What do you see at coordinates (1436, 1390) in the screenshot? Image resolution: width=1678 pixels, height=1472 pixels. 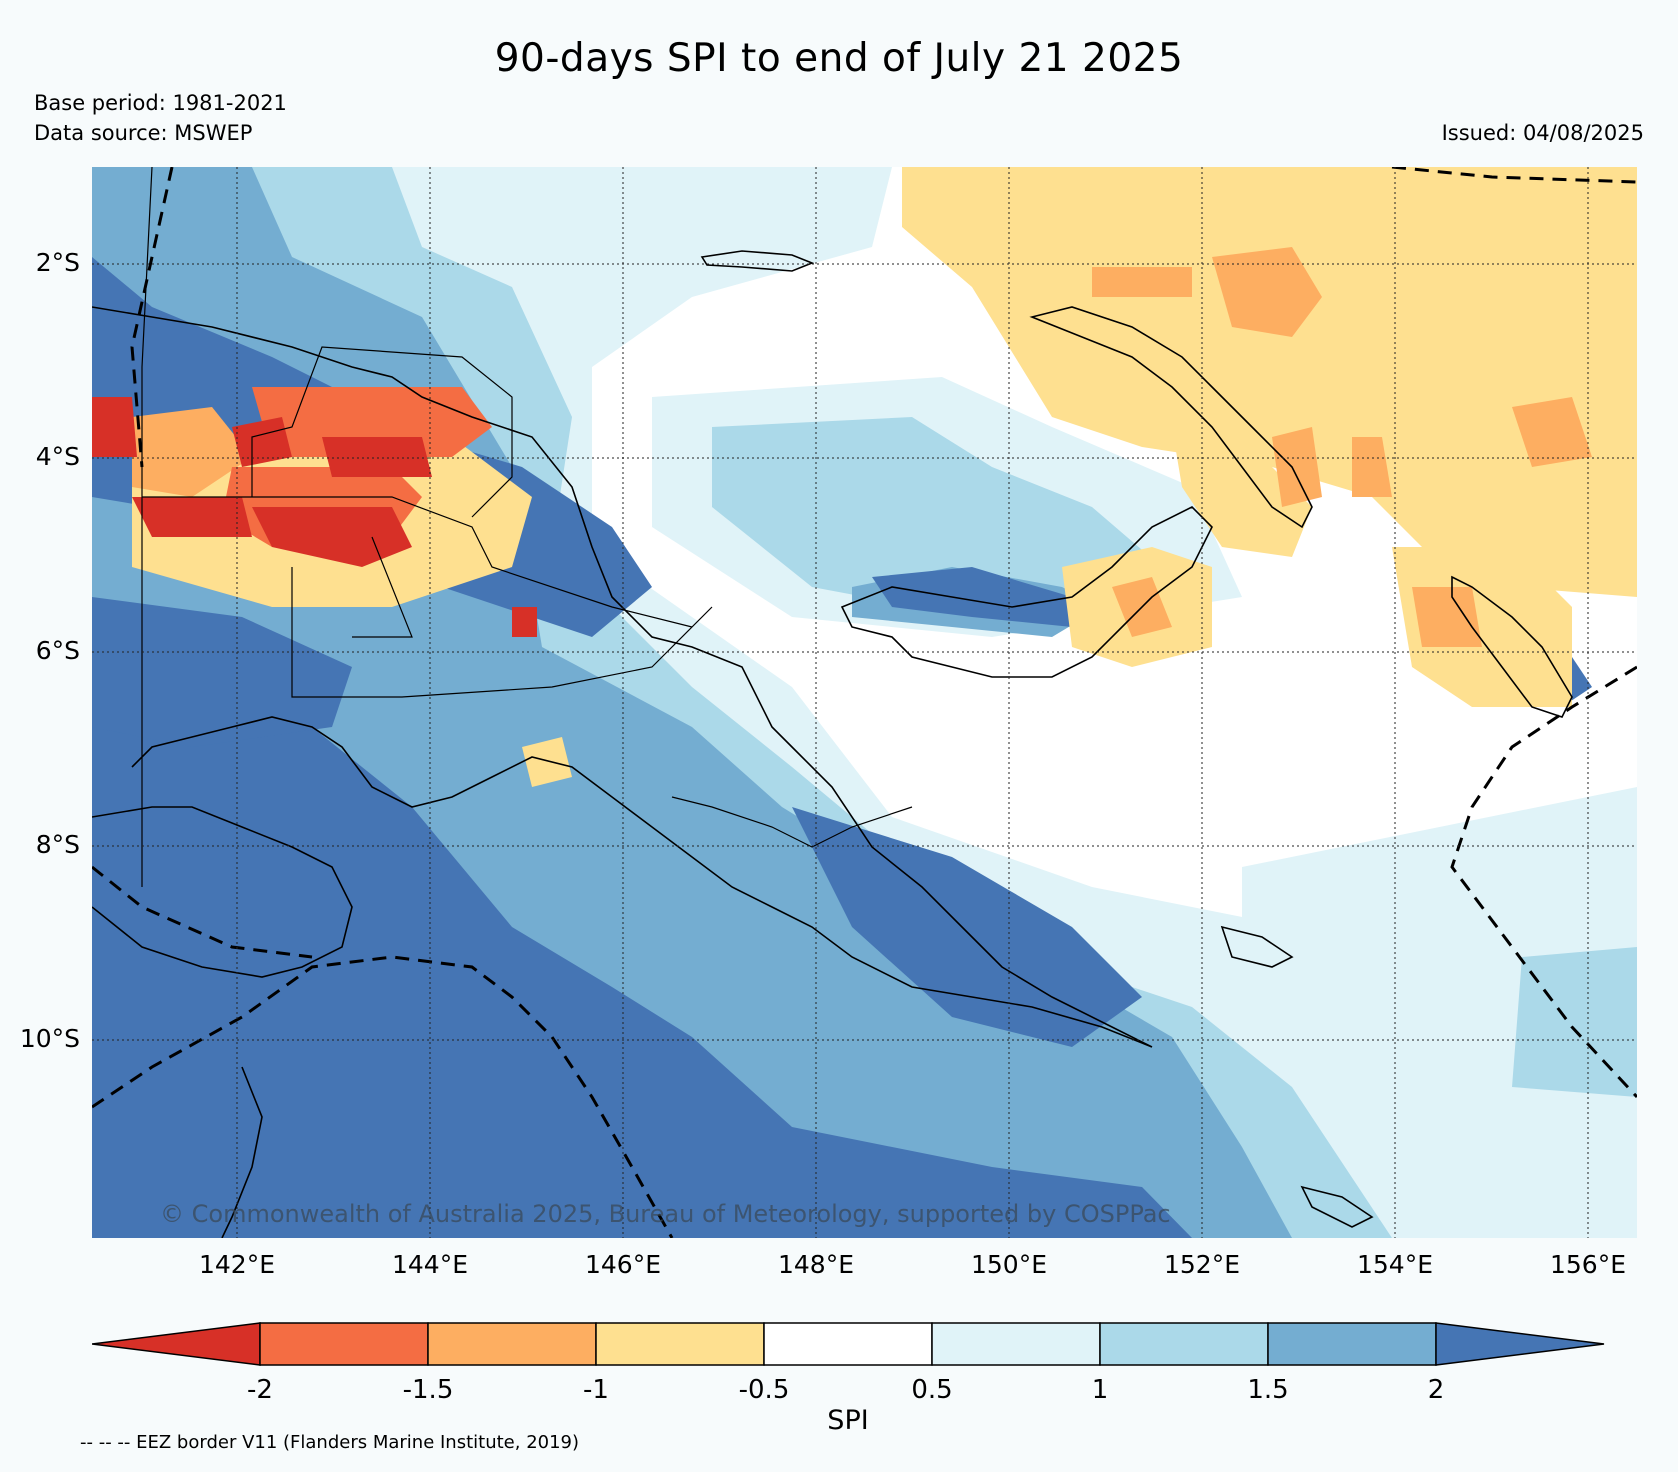 I see `colorbar-tick-label: 2` at bounding box center [1436, 1390].